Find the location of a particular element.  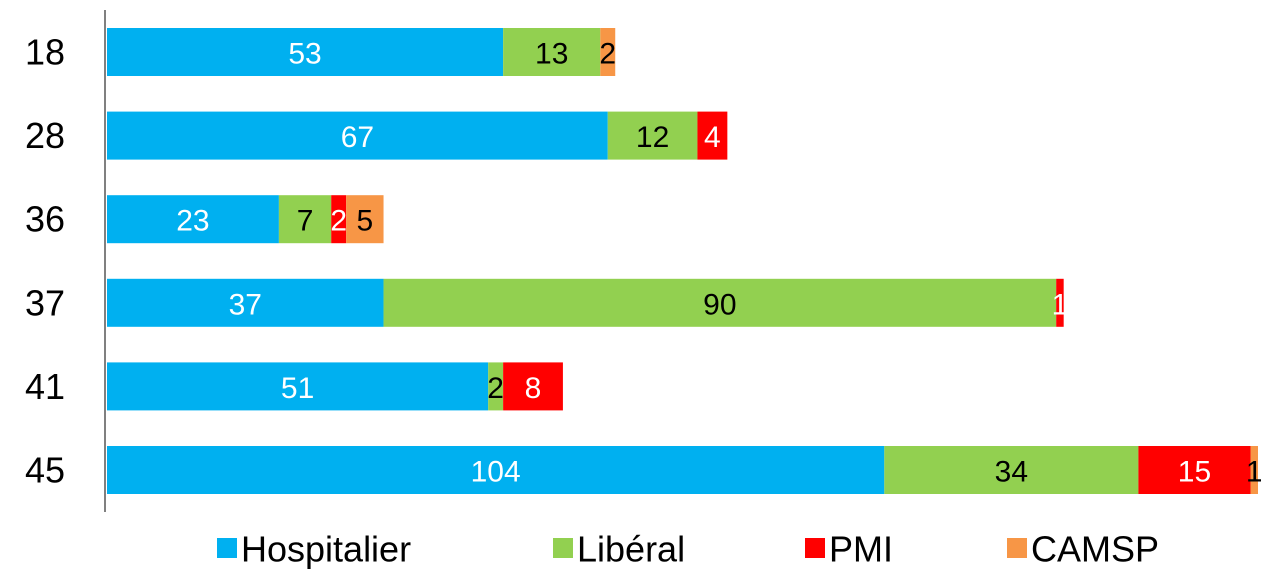

data-label: 90 is located at coordinates (719, 304).